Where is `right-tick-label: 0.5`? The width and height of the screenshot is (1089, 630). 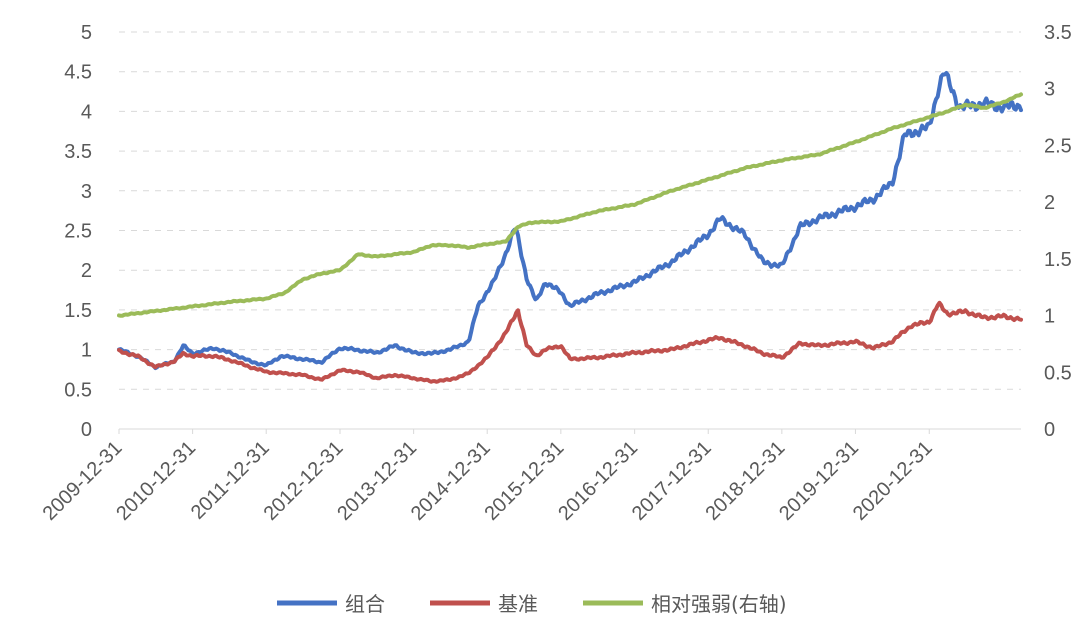
right-tick-label: 0.5 is located at coordinates (1058, 373).